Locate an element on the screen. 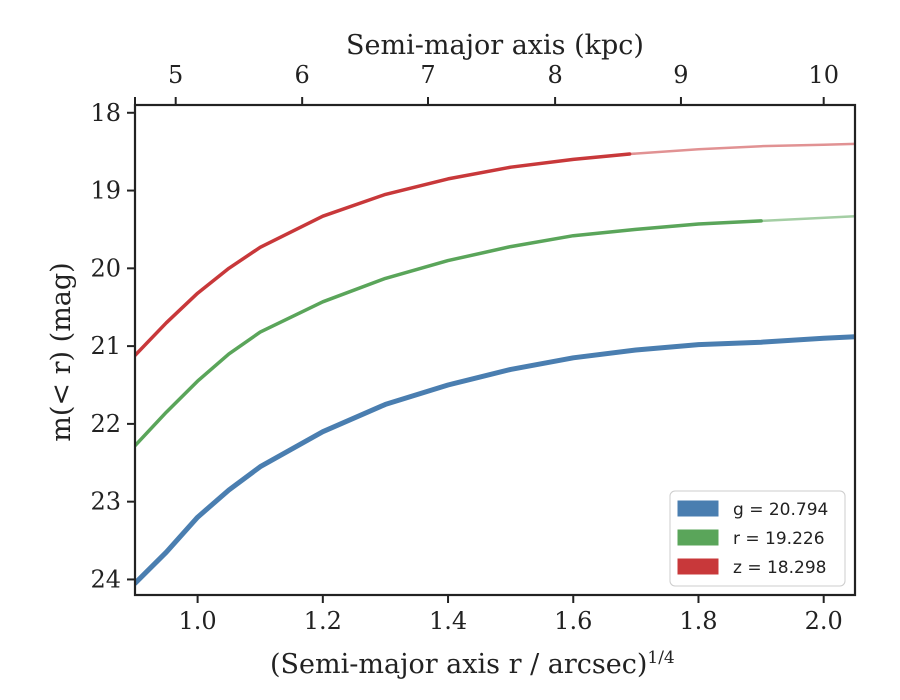 The image size is (900, 700). series-z-extrapolated-line is located at coordinates (741, 149).